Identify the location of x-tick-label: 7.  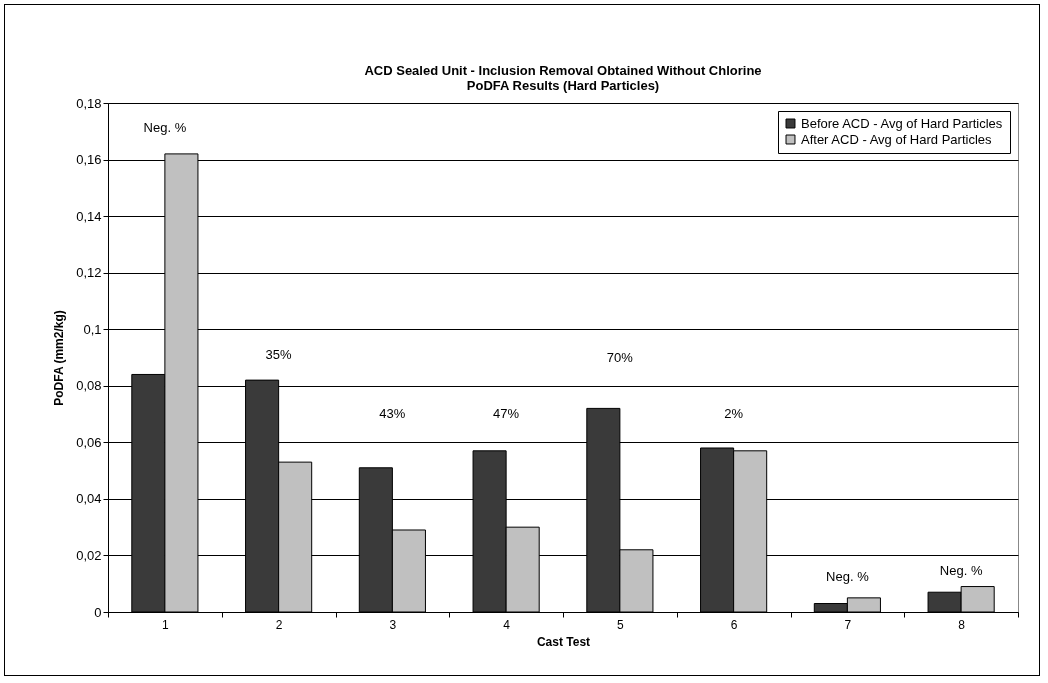
(848, 624).